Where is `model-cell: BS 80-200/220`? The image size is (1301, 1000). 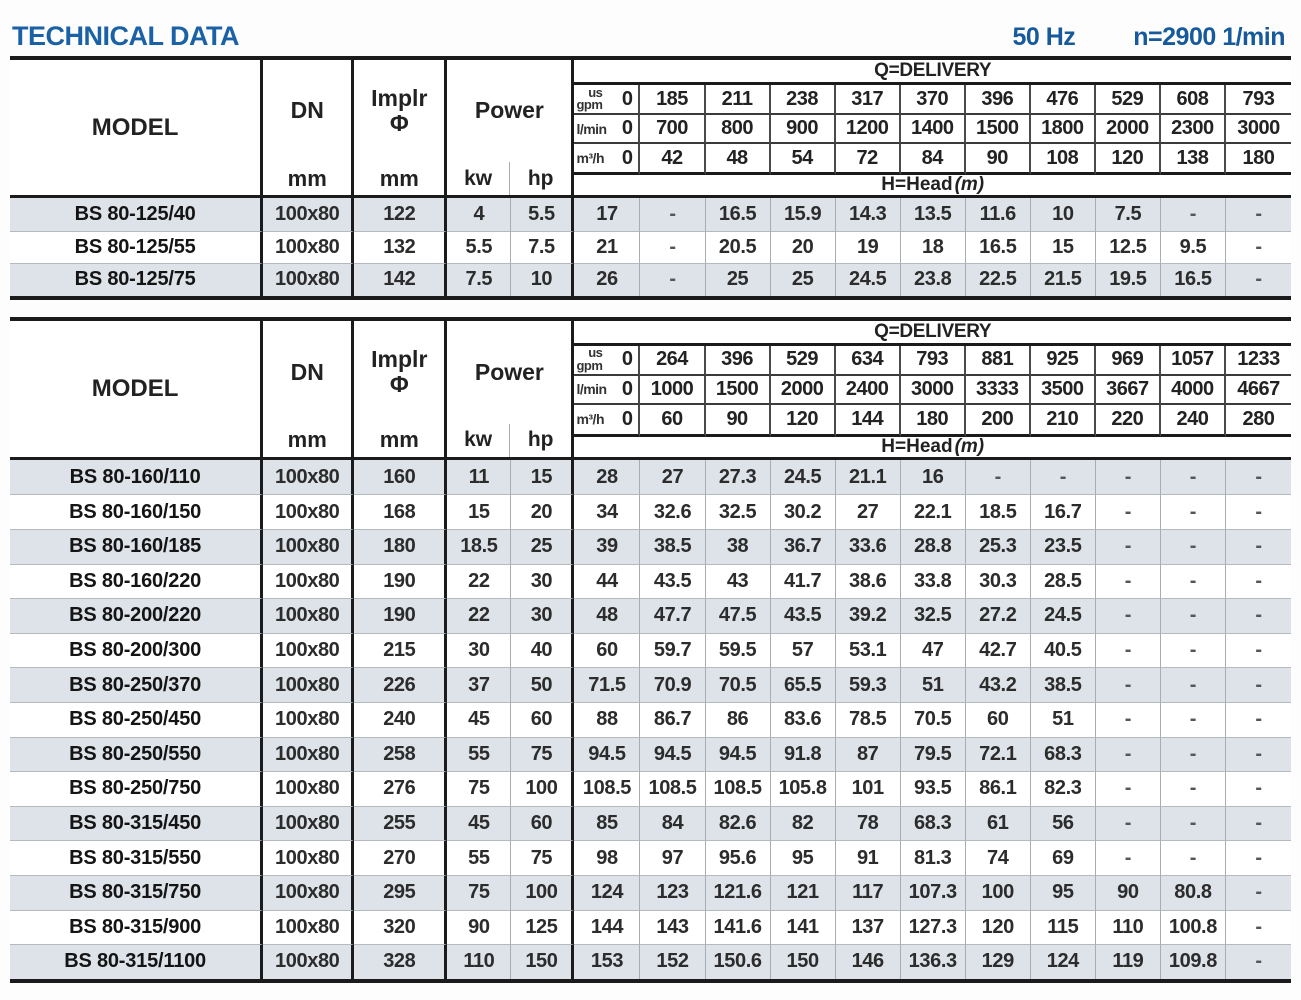 model-cell: BS 80-200/220 is located at coordinates (137, 615).